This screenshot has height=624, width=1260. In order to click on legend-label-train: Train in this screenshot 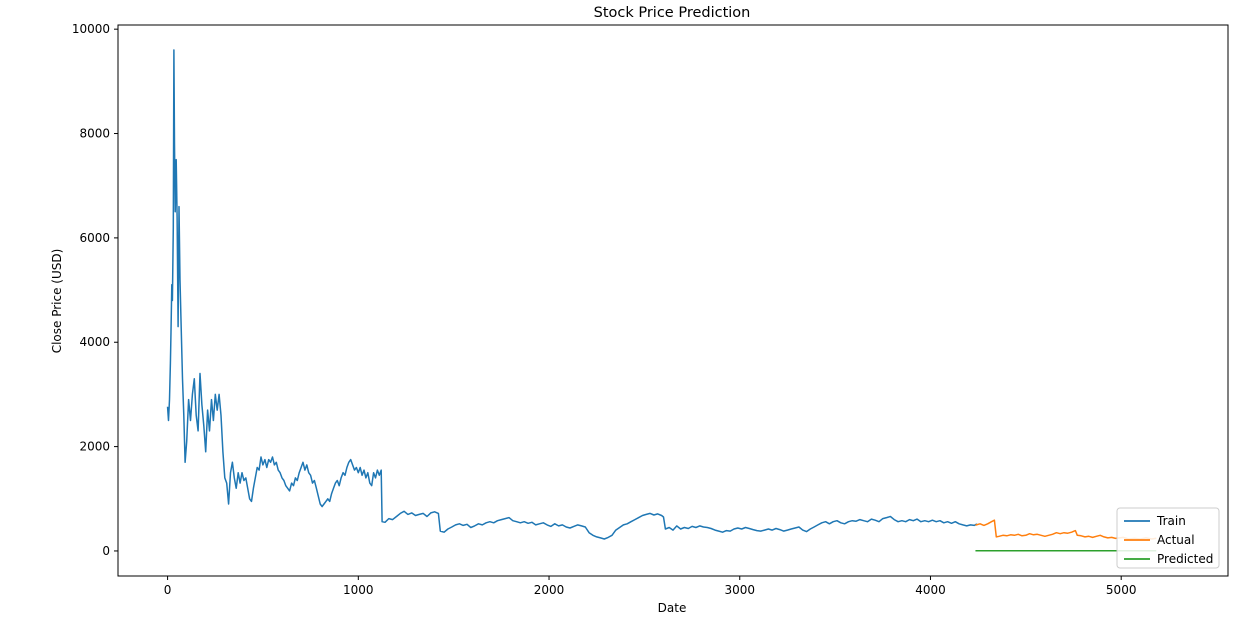, I will do `click(1171, 521)`.